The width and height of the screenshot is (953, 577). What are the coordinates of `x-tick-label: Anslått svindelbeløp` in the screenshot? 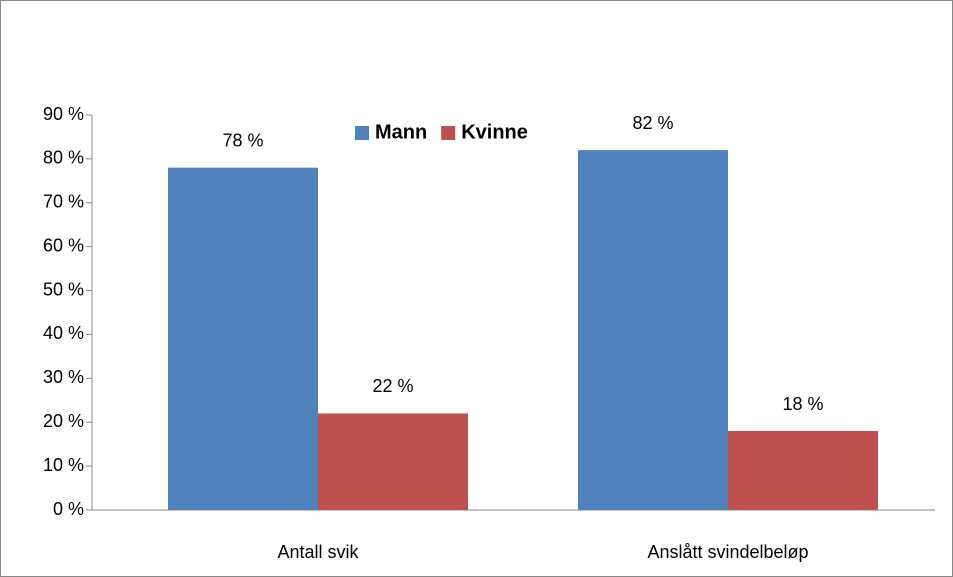 It's located at (727, 552).